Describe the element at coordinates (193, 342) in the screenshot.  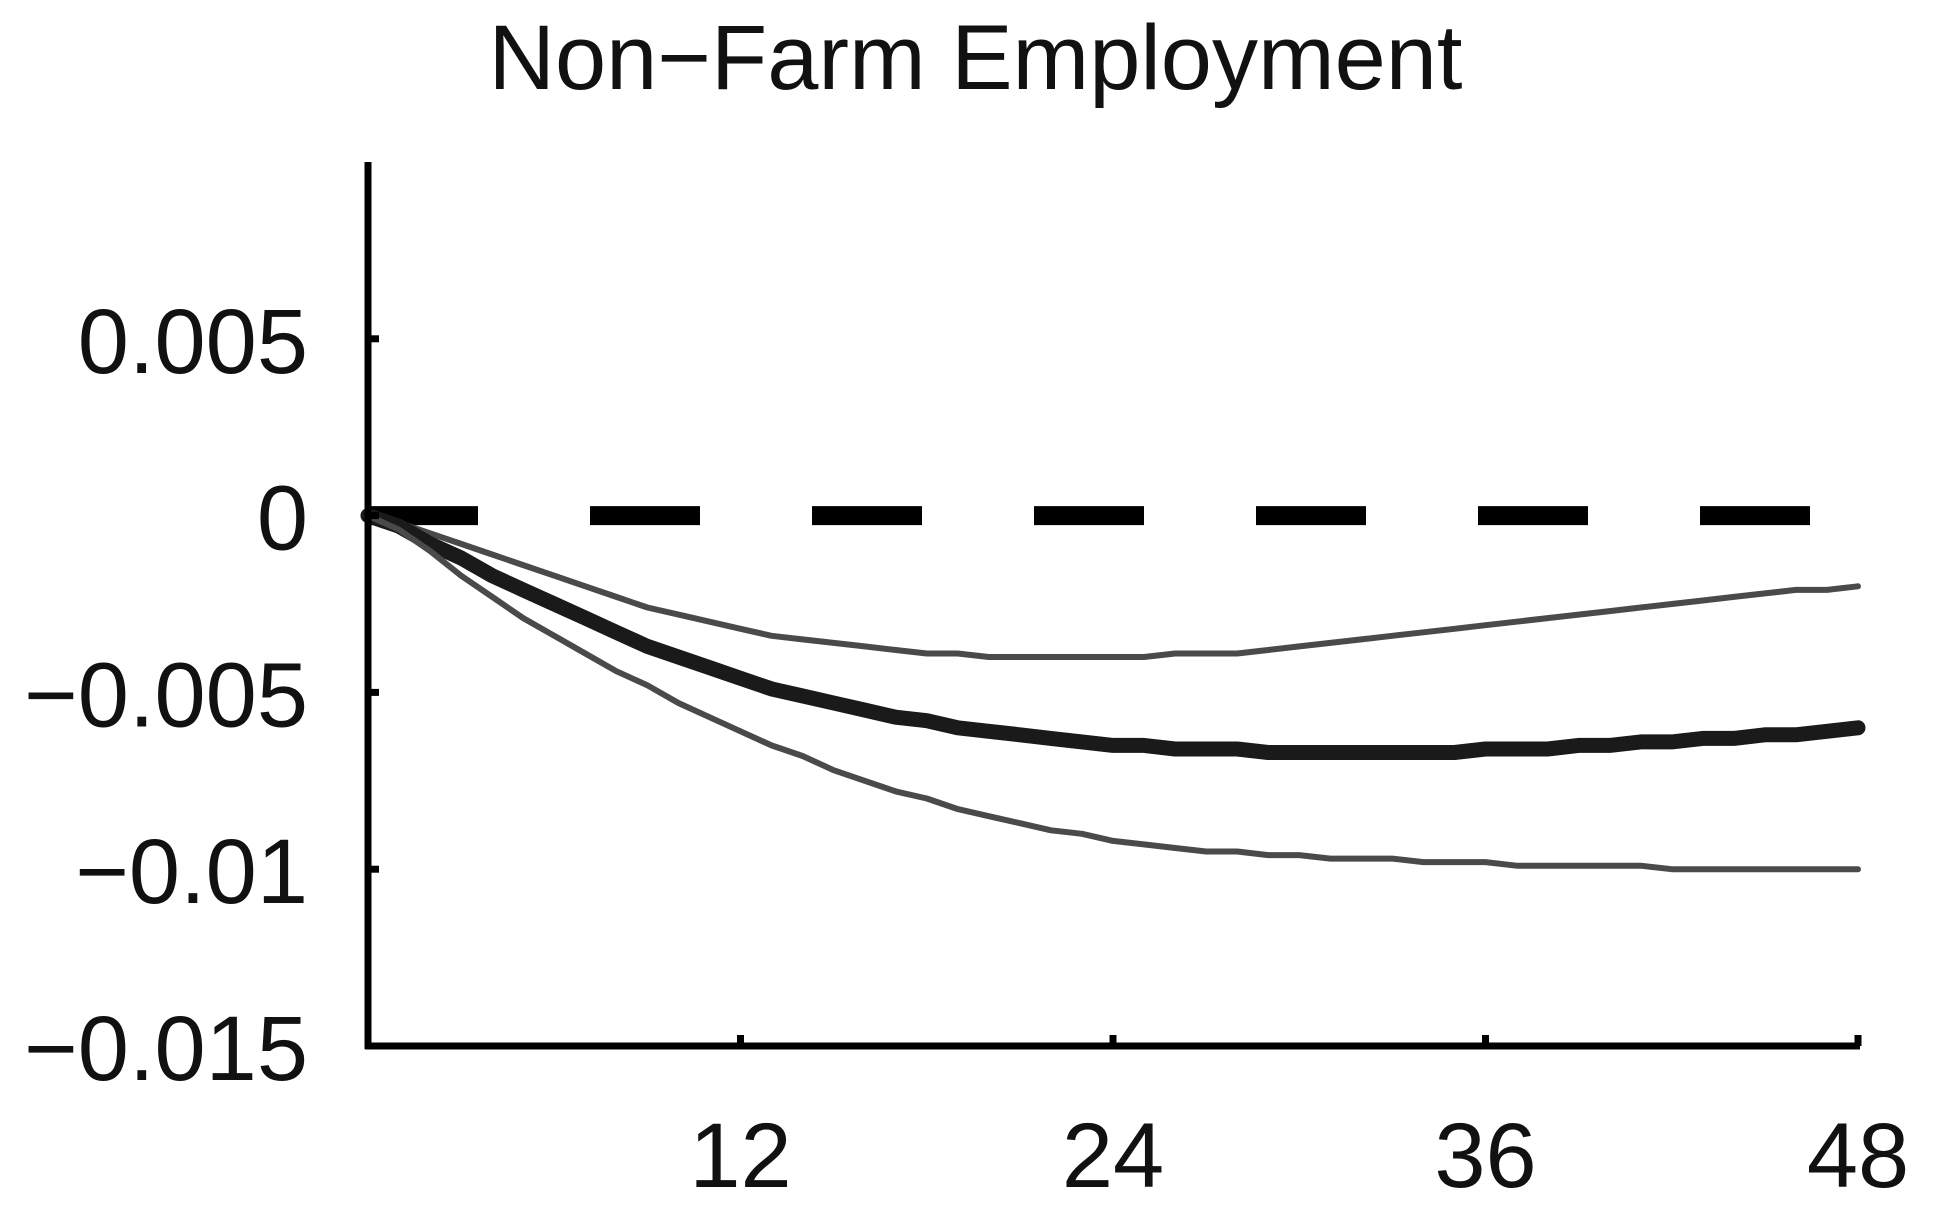
I see `y-tick-label: 0.005` at that location.